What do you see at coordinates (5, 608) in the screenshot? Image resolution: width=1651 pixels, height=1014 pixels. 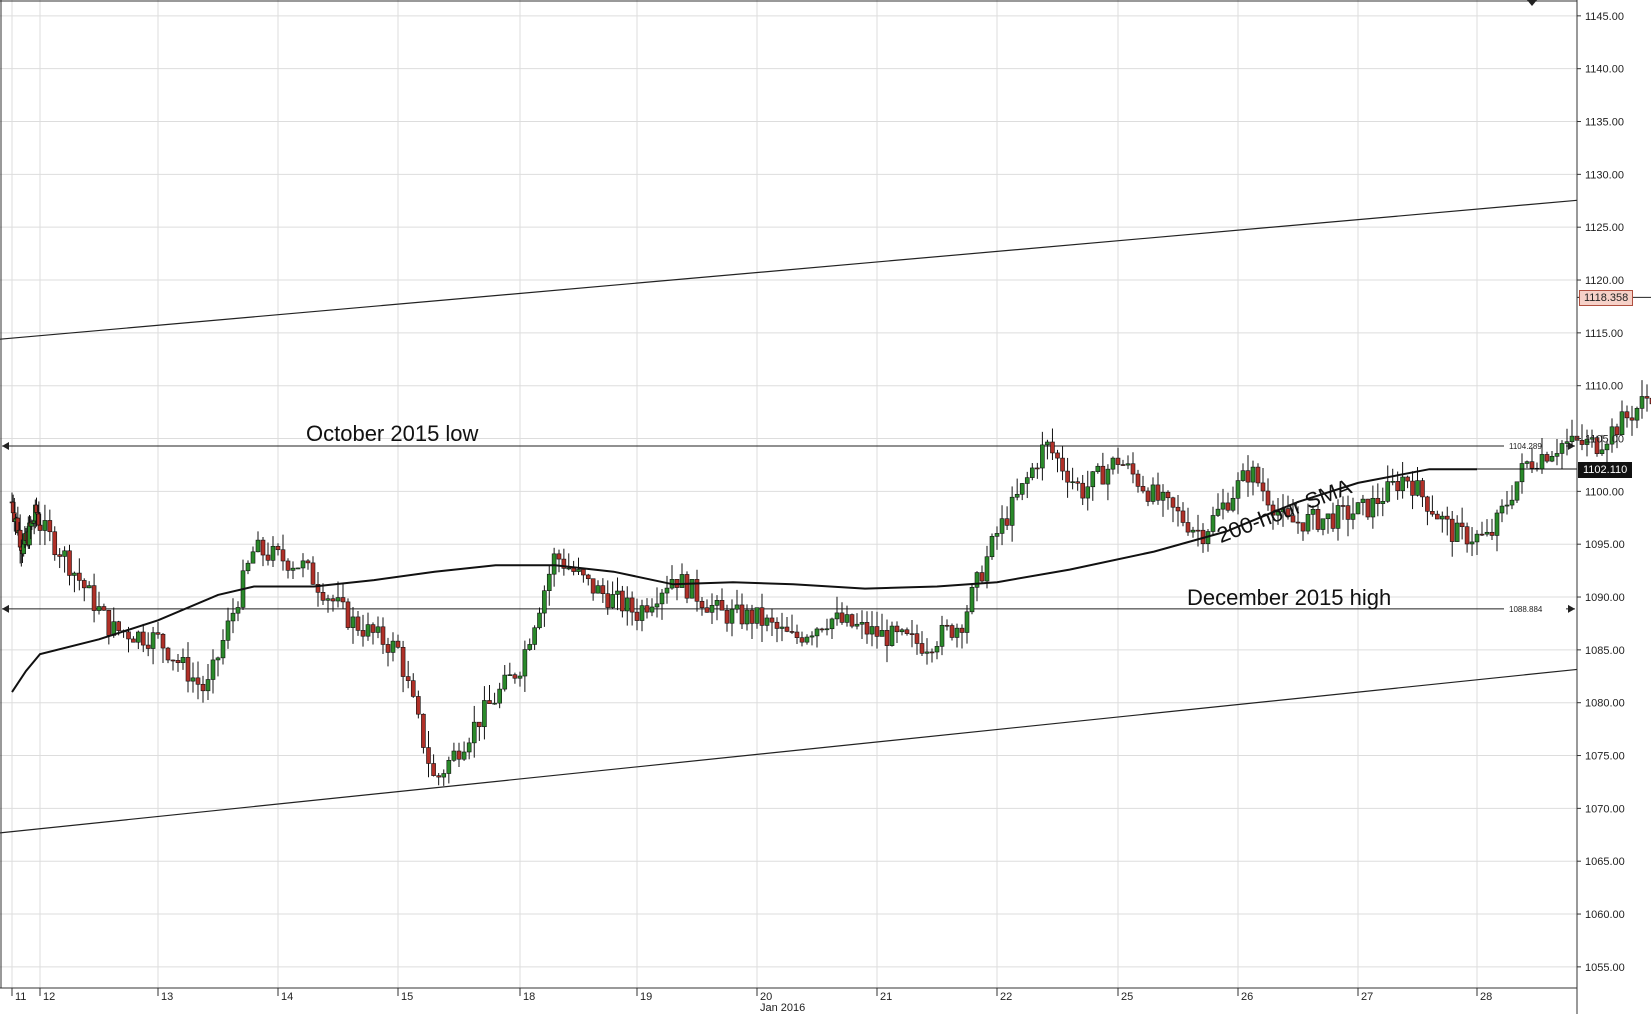 I see `reference-arrow-left` at bounding box center [5, 608].